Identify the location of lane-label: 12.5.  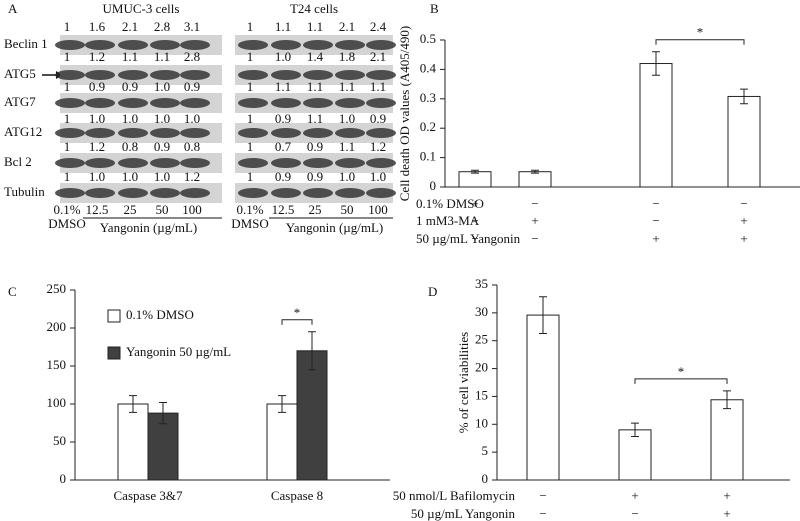
(283, 209).